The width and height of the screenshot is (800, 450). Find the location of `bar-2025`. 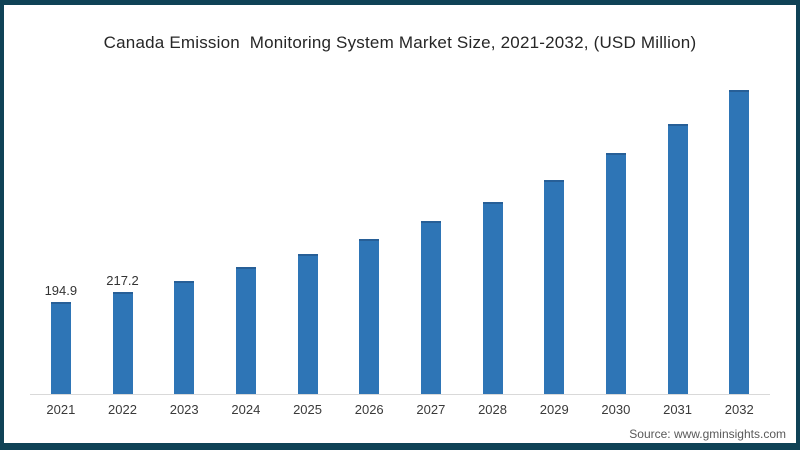

bar-2025 is located at coordinates (307, 324).